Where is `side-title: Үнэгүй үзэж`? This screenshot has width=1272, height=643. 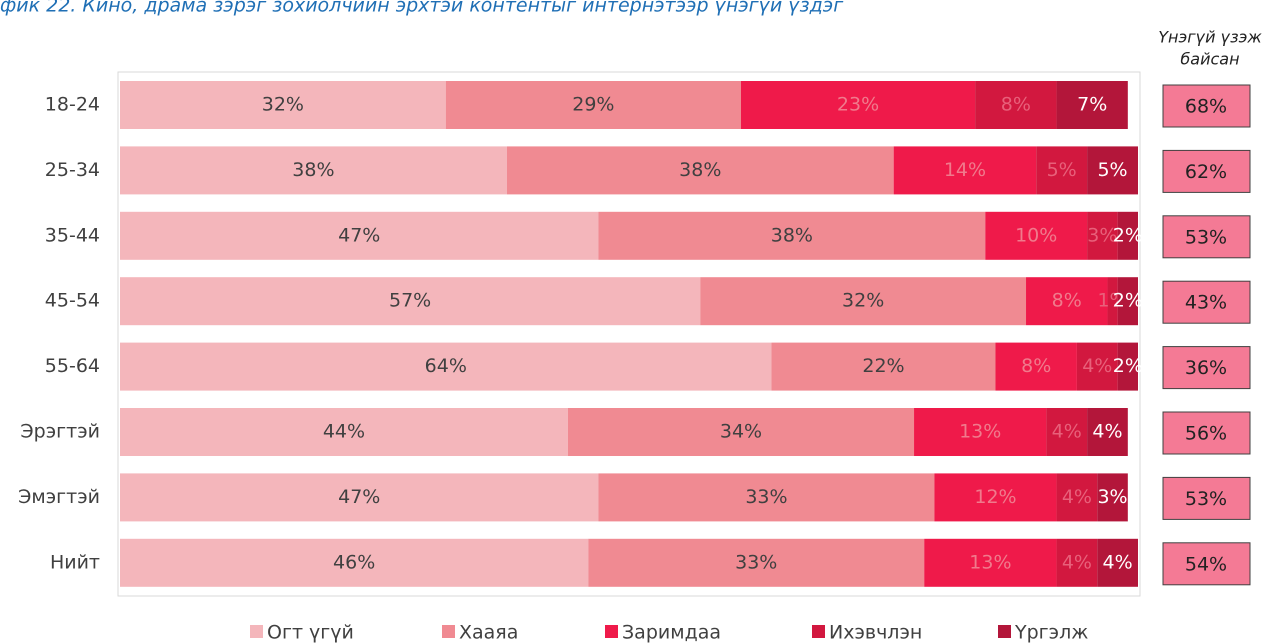 side-title: Үнэгүй үзэж is located at coordinates (1210, 37).